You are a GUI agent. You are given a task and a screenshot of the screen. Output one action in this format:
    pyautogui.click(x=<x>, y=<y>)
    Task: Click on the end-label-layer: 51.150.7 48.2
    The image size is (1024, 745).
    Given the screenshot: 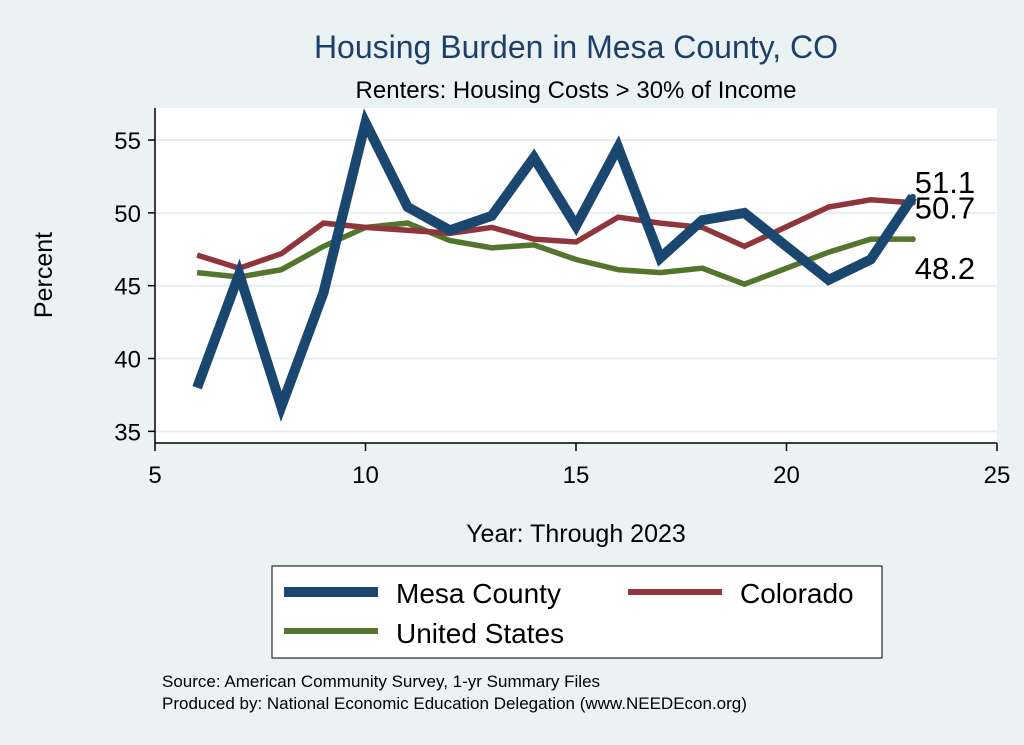 What is the action you would take?
    pyautogui.click(x=945, y=225)
    